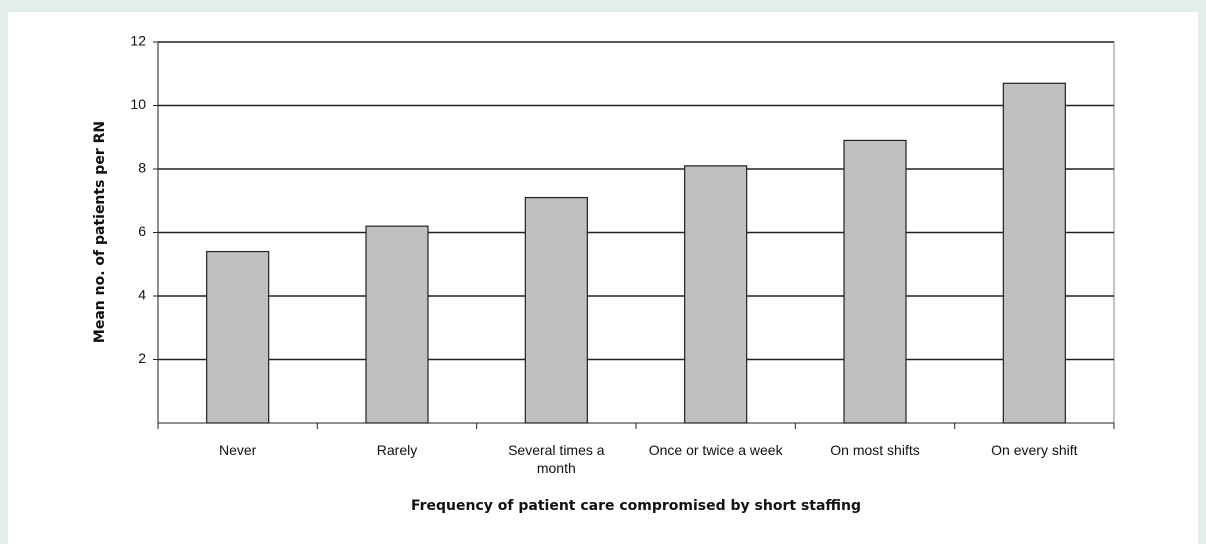 This screenshot has width=1206, height=544. Describe the element at coordinates (556, 459) in the screenshot. I see `x-tick-label: Several times a month` at that location.